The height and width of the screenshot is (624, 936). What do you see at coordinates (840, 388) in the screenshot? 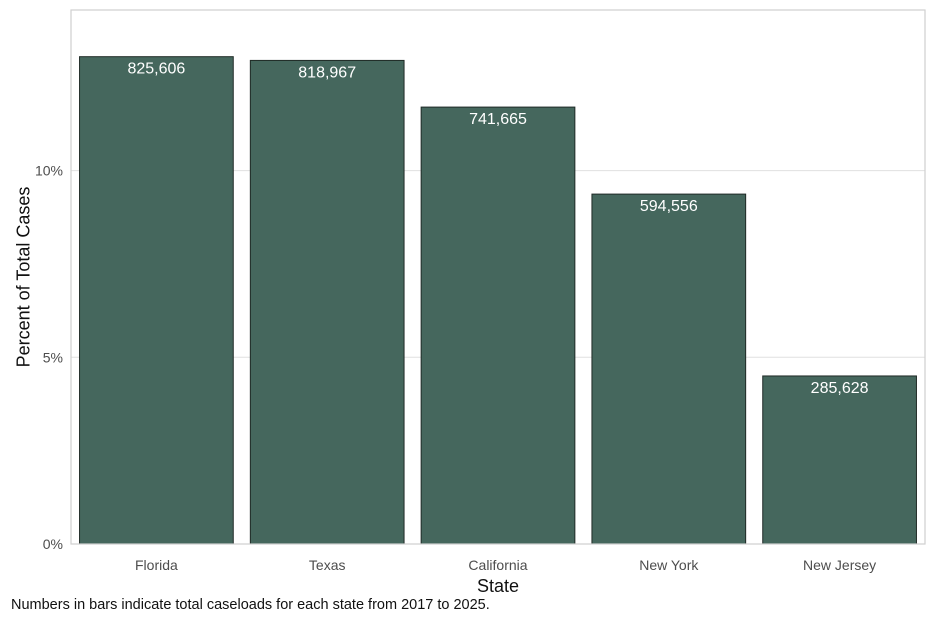
I see `bar-value-label: 285,628` at bounding box center [840, 388].